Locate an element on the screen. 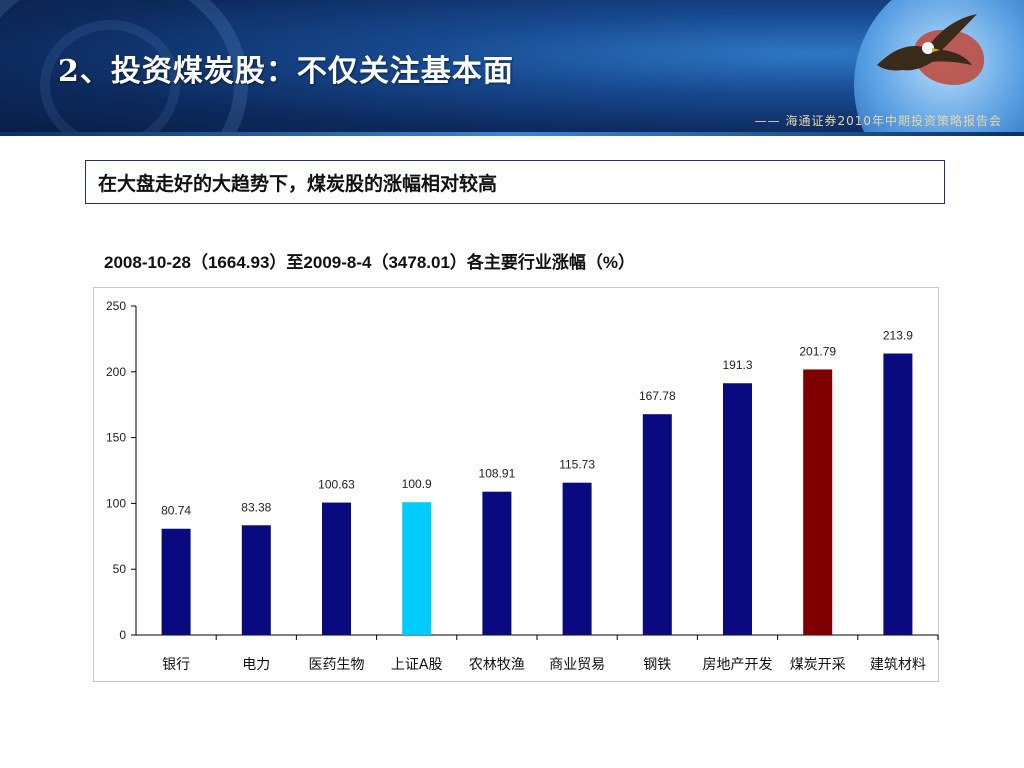 The height and width of the screenshot is (768, 1024). category-label: 上证A股 is located at coordinates (417, 665).